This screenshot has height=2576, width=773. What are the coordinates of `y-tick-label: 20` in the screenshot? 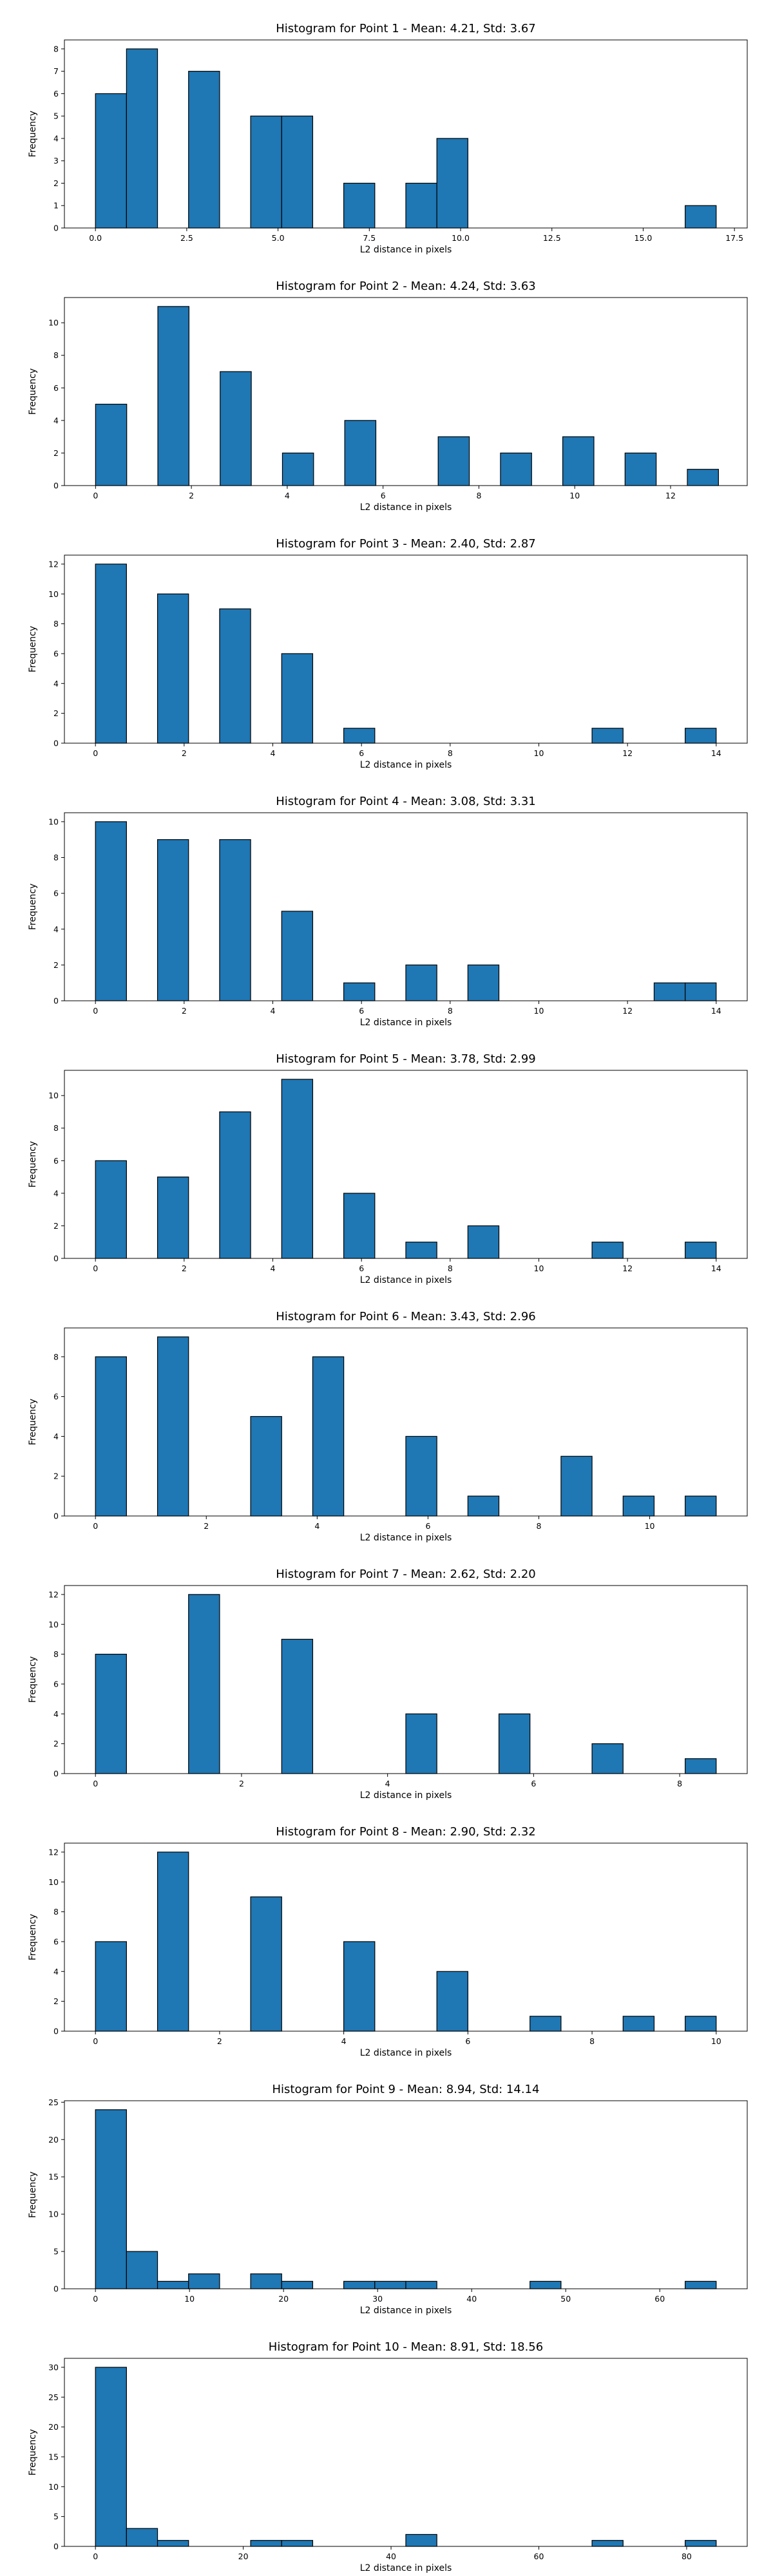 It's located at (53, 2427).